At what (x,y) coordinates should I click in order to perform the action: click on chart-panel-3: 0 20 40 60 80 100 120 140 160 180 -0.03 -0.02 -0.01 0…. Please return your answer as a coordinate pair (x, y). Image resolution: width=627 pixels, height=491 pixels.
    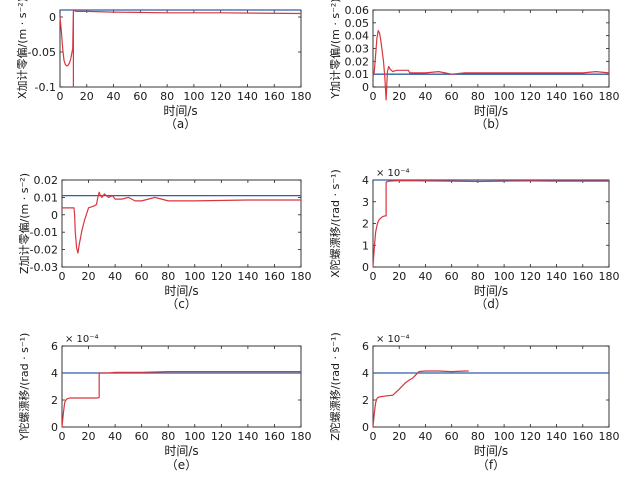
    Looking at the image, I should click on (164, 242).